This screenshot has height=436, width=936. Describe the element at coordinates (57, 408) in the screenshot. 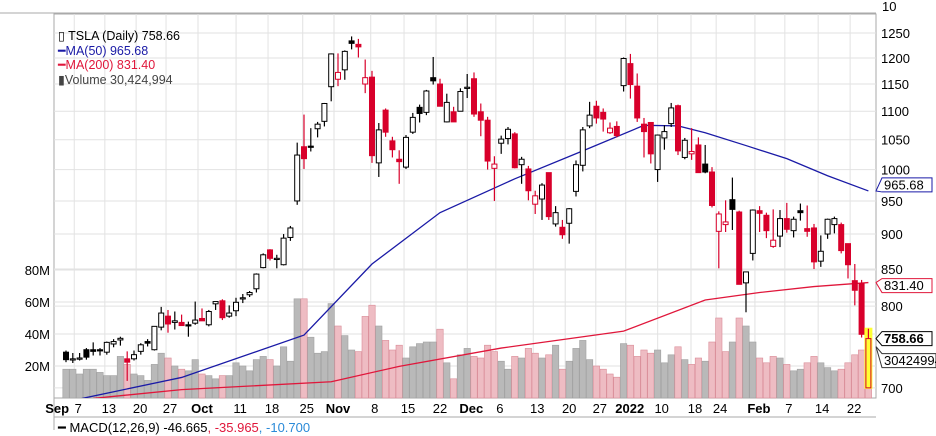

I see `x-tick-label: Sep` at that location.